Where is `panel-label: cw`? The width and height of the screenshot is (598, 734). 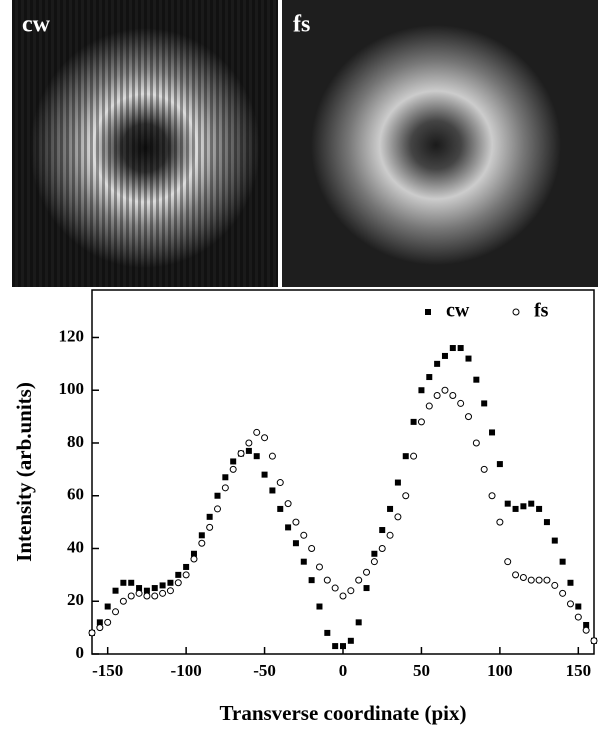
panel-label: cw is located at coordinates (36, 25).